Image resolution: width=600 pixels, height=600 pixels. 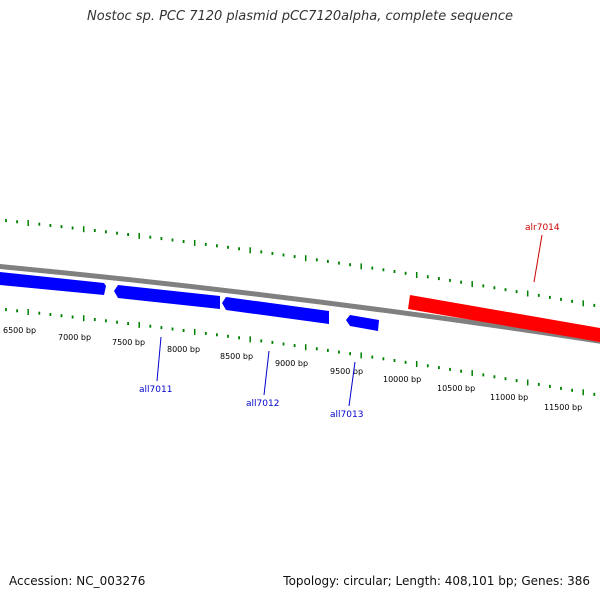 I want to click on gene-label-alr7014: alr7014, so click(x=542, y=228).